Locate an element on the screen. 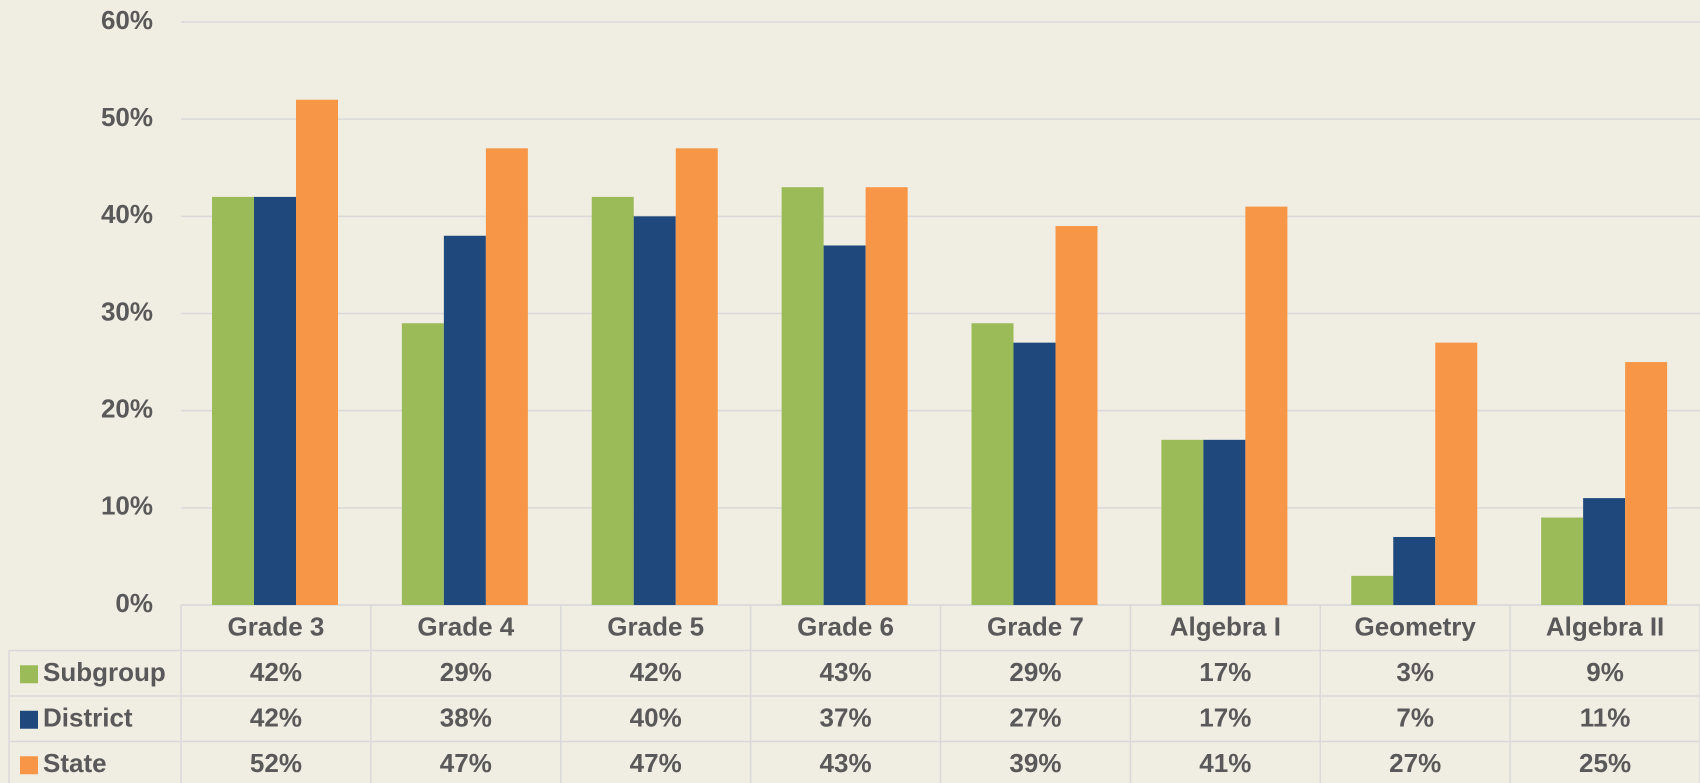 Image resolution: width=1700 pixels, height=783 pixels. y-tick-label: 10% is located at coordinates (127, 506).